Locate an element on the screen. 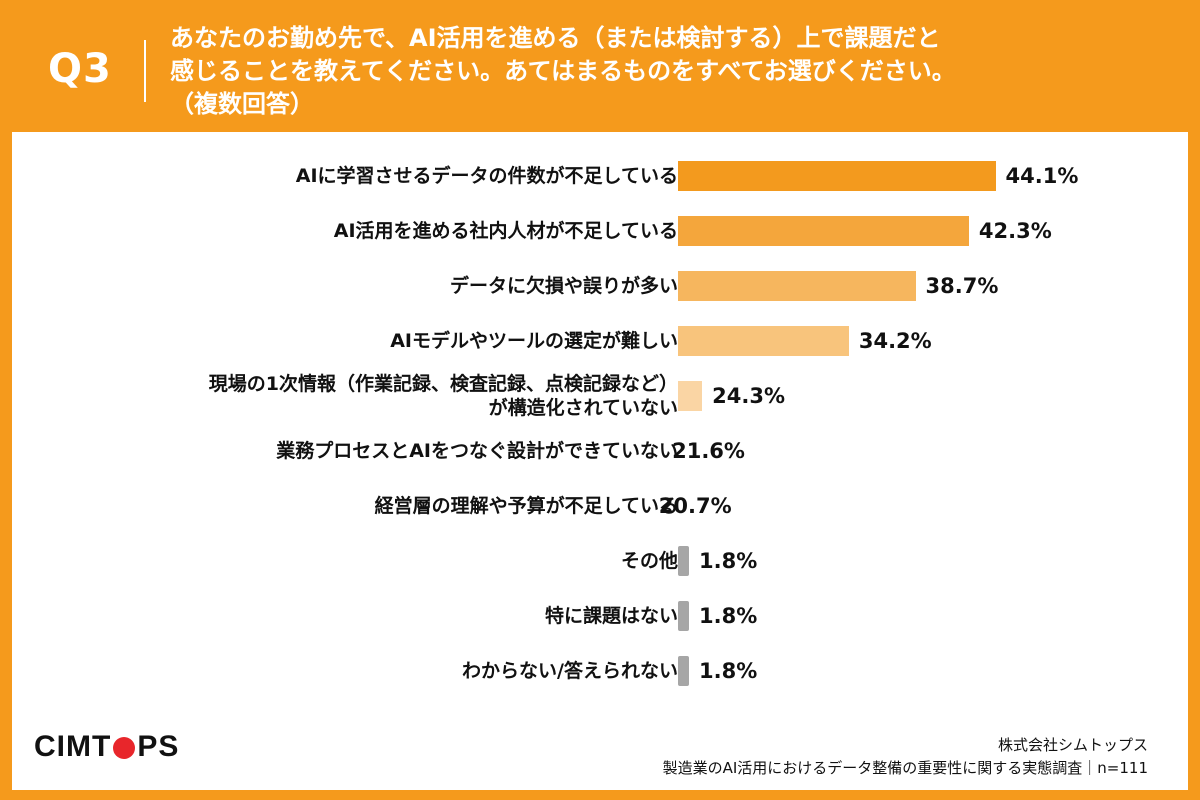 This screenshot has width=1200, height=800. category-label: その他 is located at coordinates (649, 561).